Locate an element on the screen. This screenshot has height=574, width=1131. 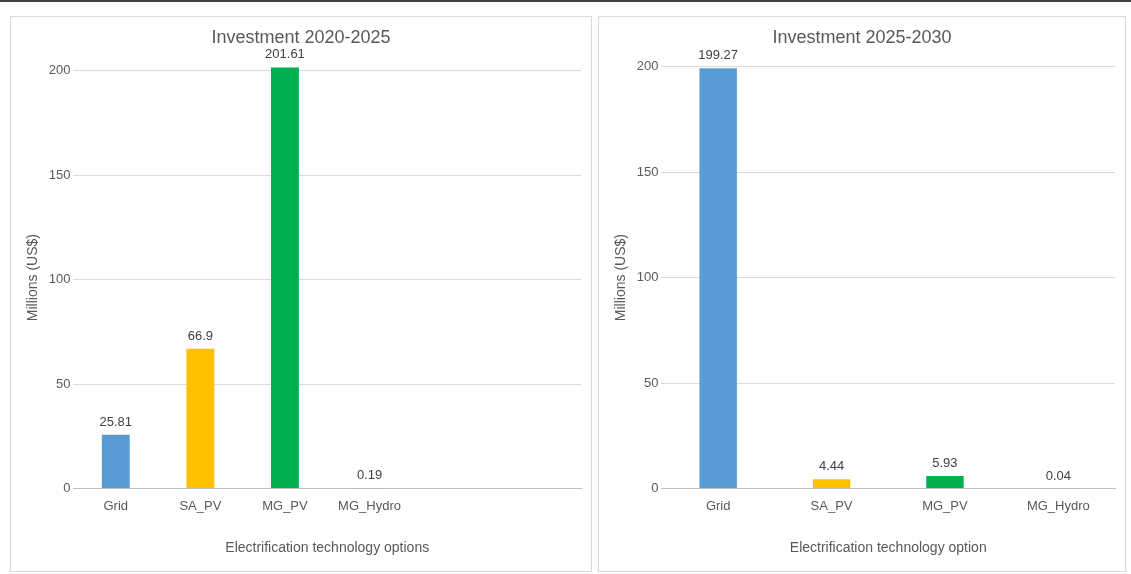
data-label: 4.44 is located at coordinates (831, 466).